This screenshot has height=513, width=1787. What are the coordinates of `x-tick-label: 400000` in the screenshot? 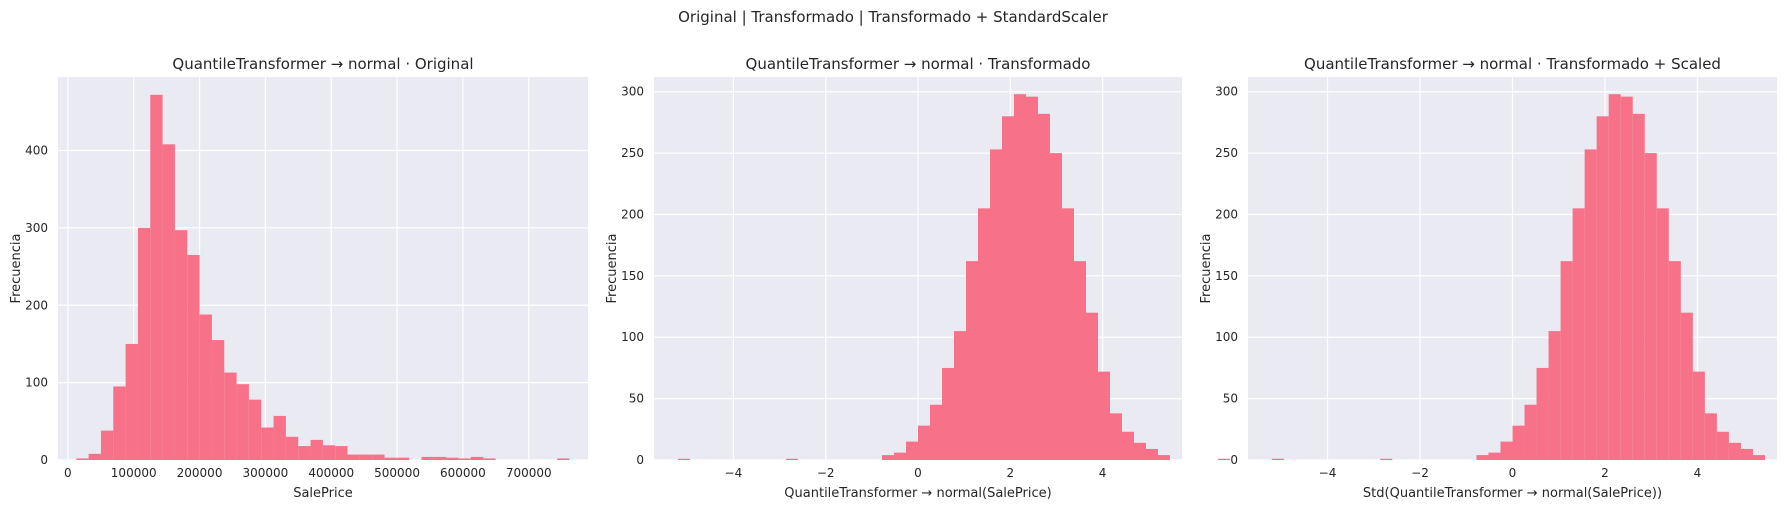 It's located at (331, 473).